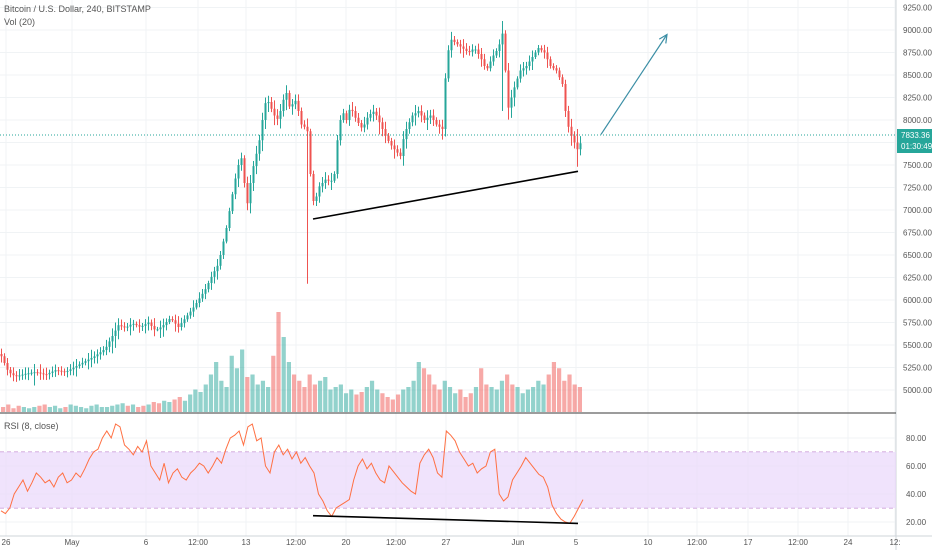 The width and height of the screenshot is (932, 550). What do you see at coordinates (916, 438) in the screenshot?
I see `rsi-tick-label: 80.00` at bounding box center [916, 438].